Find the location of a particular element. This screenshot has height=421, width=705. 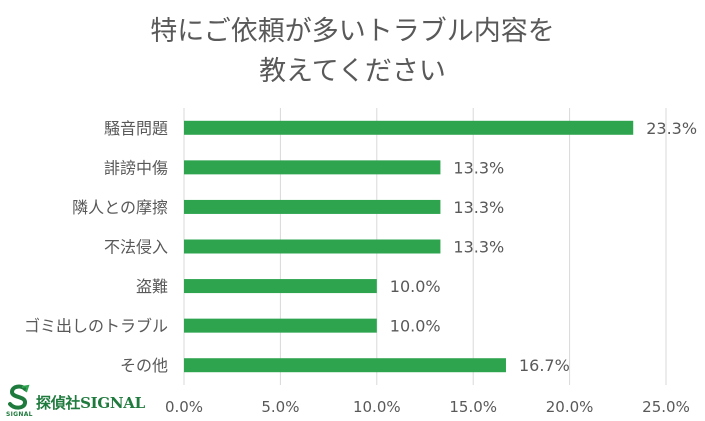

x-tick-label: 25.0% is located at coordinates (666, 407).